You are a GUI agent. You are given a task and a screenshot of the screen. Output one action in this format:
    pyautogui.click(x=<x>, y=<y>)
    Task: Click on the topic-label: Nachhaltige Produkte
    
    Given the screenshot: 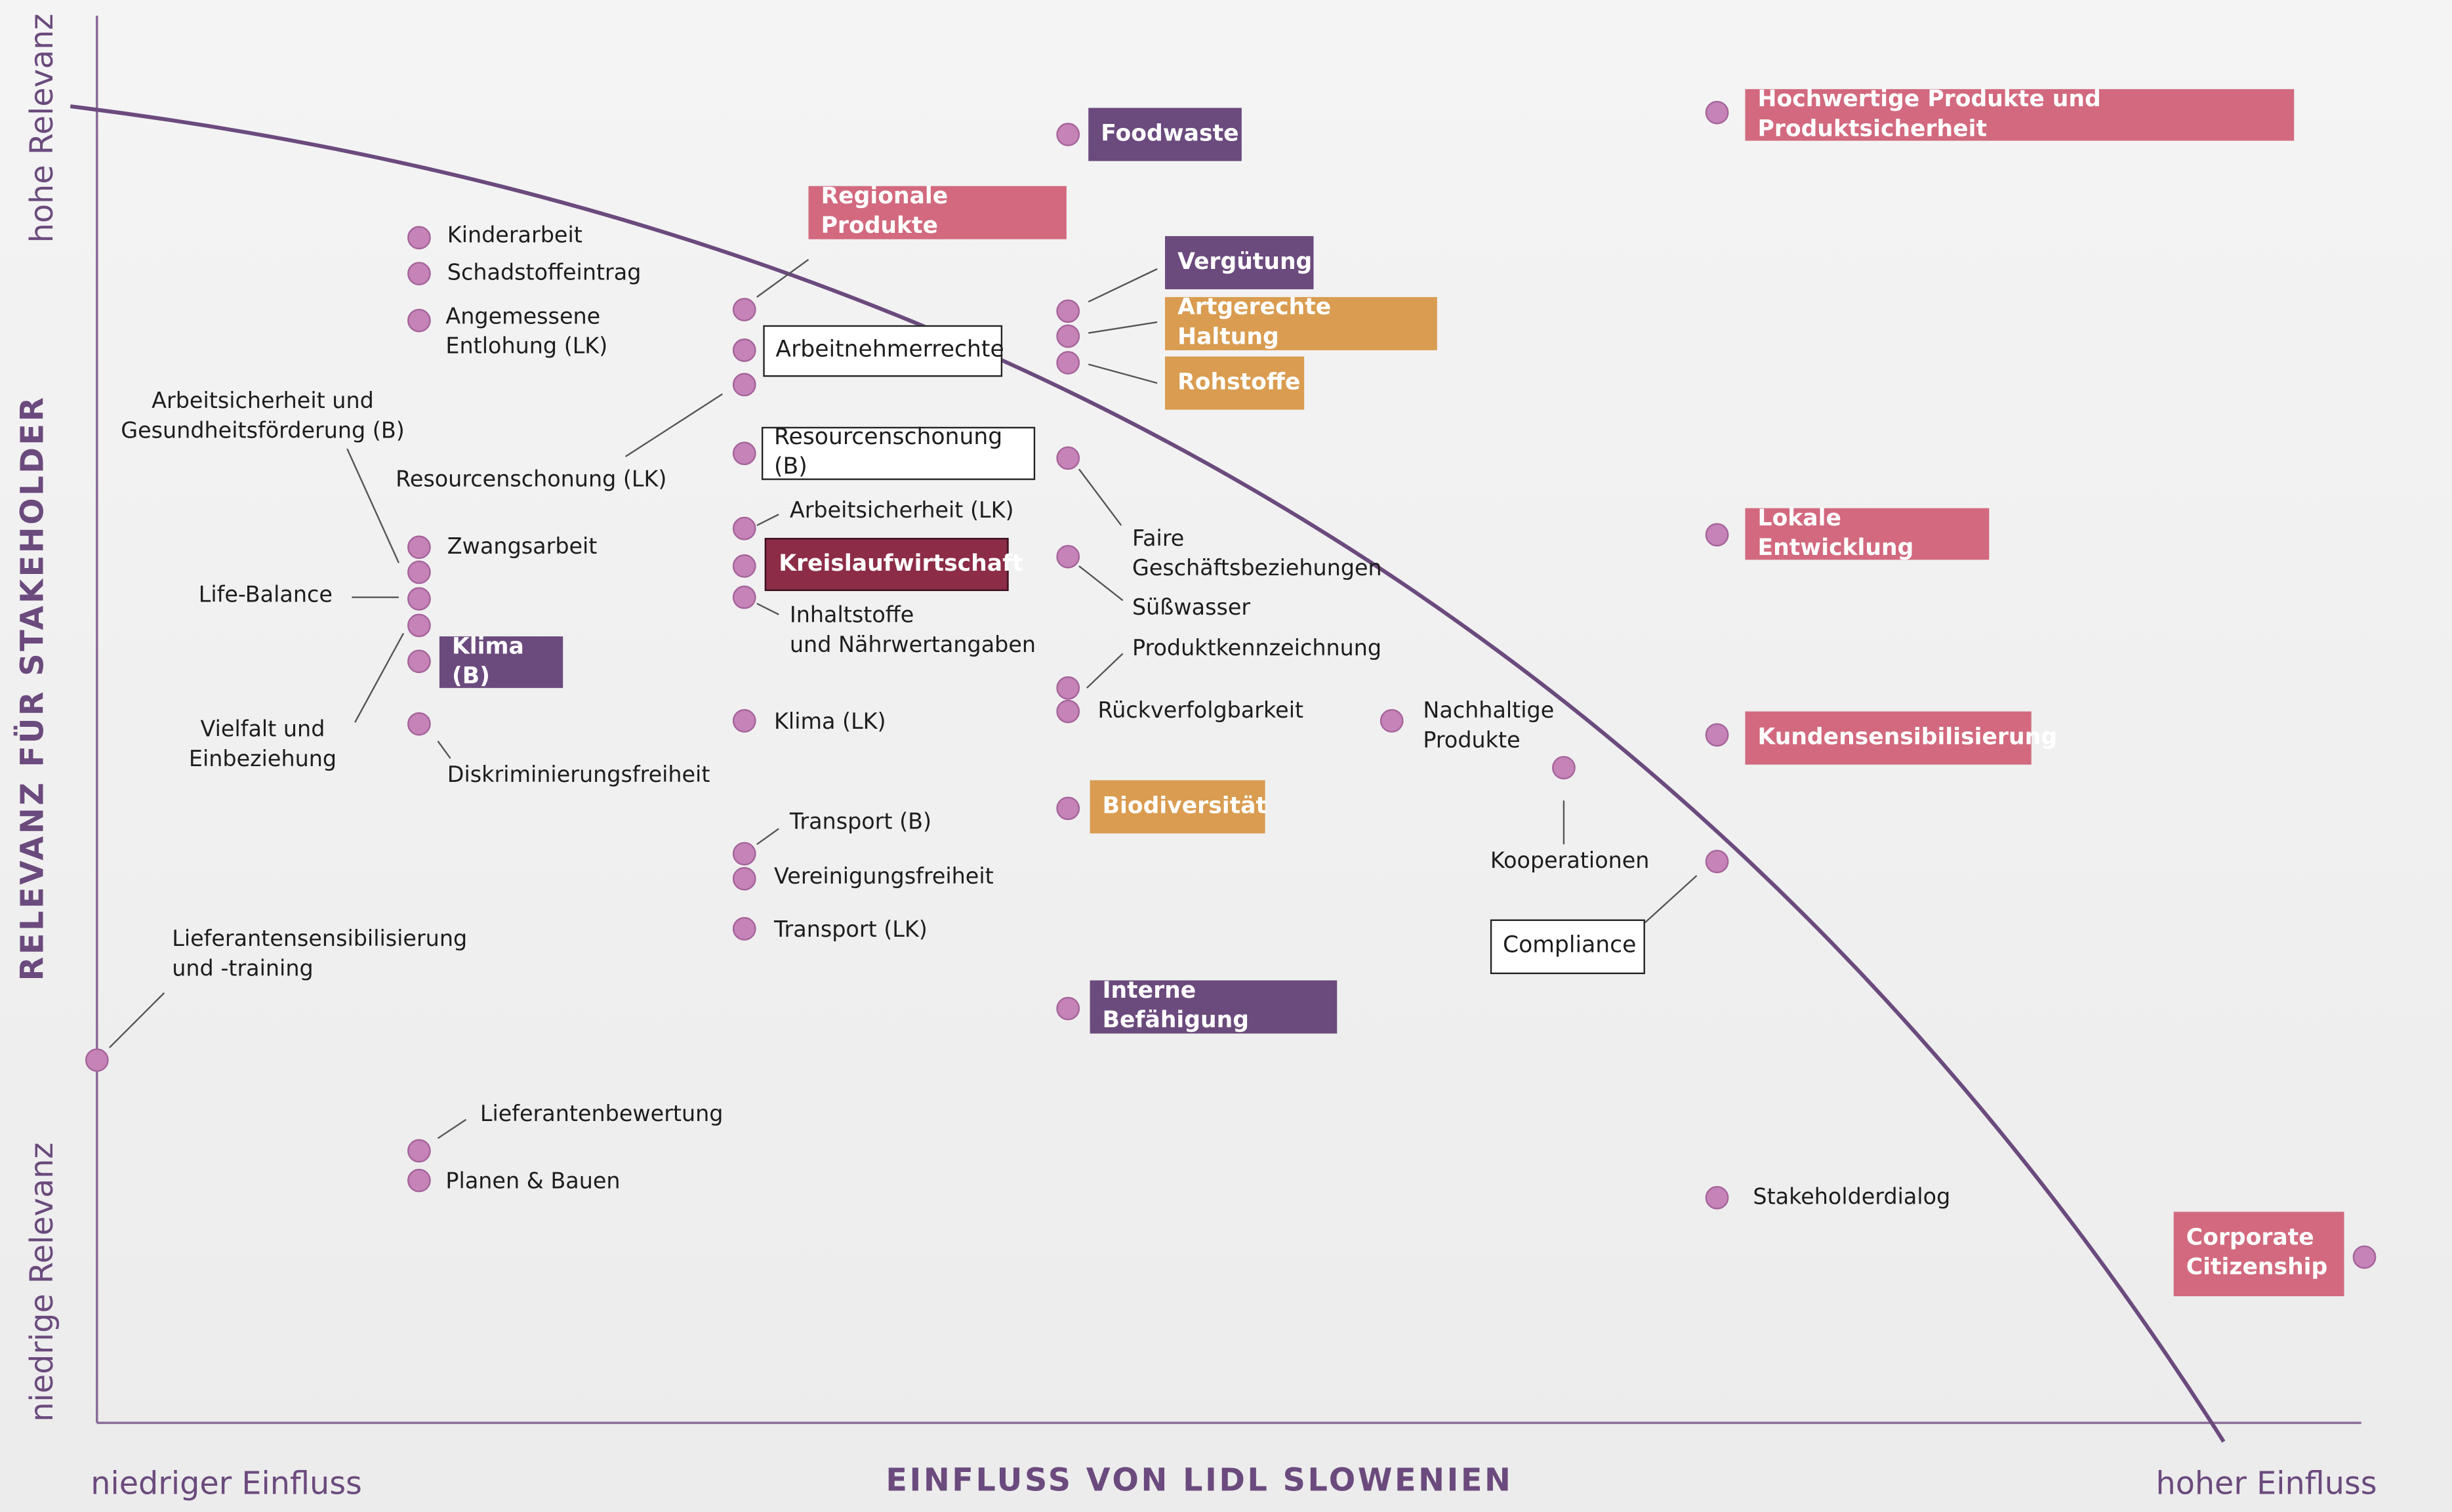 What is the action you would take?
    pyautogui.click(x=1489, y=727)
    